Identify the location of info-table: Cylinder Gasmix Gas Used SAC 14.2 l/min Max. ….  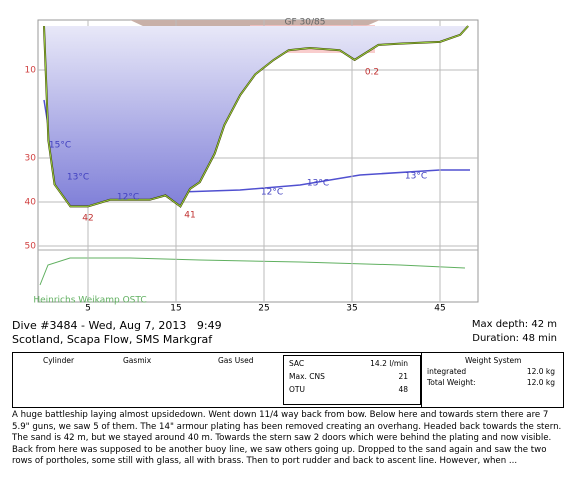
(288, 380).